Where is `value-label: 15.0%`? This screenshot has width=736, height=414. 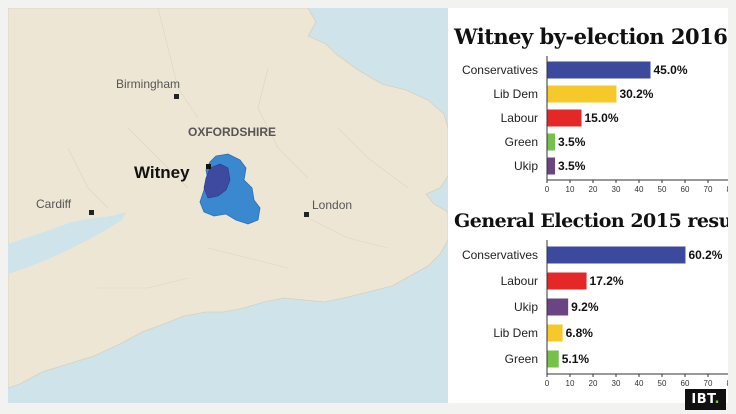 value-label: 15.0% is located at coordinates (602, 118).